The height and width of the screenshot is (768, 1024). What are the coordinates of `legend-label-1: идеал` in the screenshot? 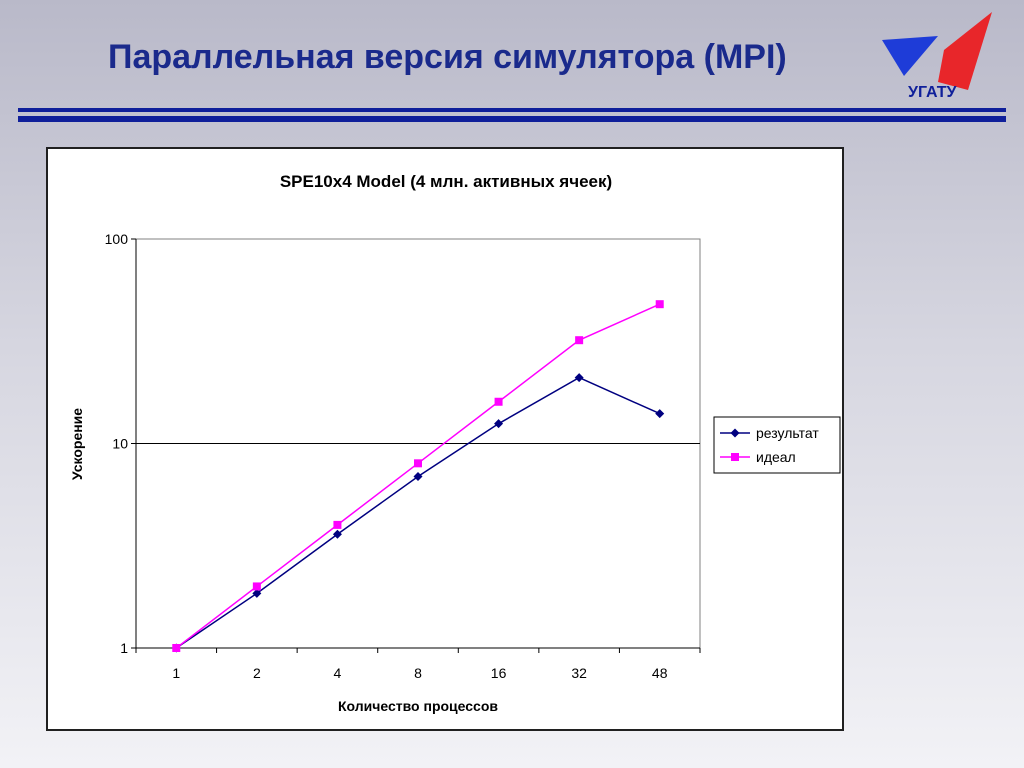 It's located at (776, 457).